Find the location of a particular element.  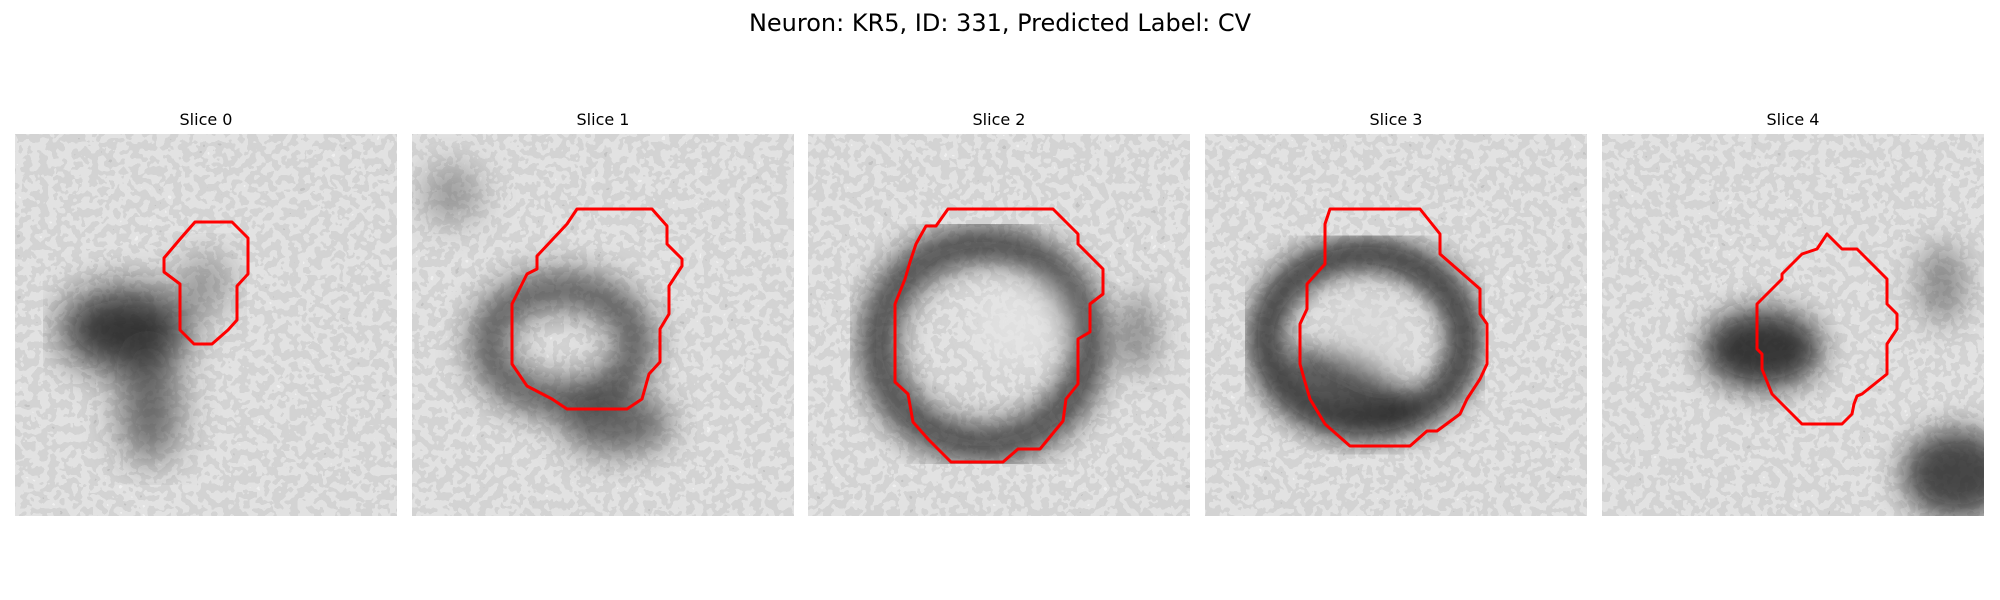

slice-panel-2: Slice 2 is located at coordinates (999, 318).